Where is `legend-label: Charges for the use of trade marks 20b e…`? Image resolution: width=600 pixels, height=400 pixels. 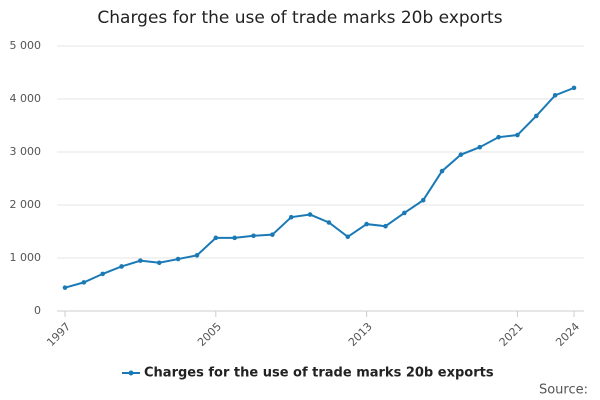
legend-label: Charges for the use of trade marks 20b e… is located at coordinates (319, 373).